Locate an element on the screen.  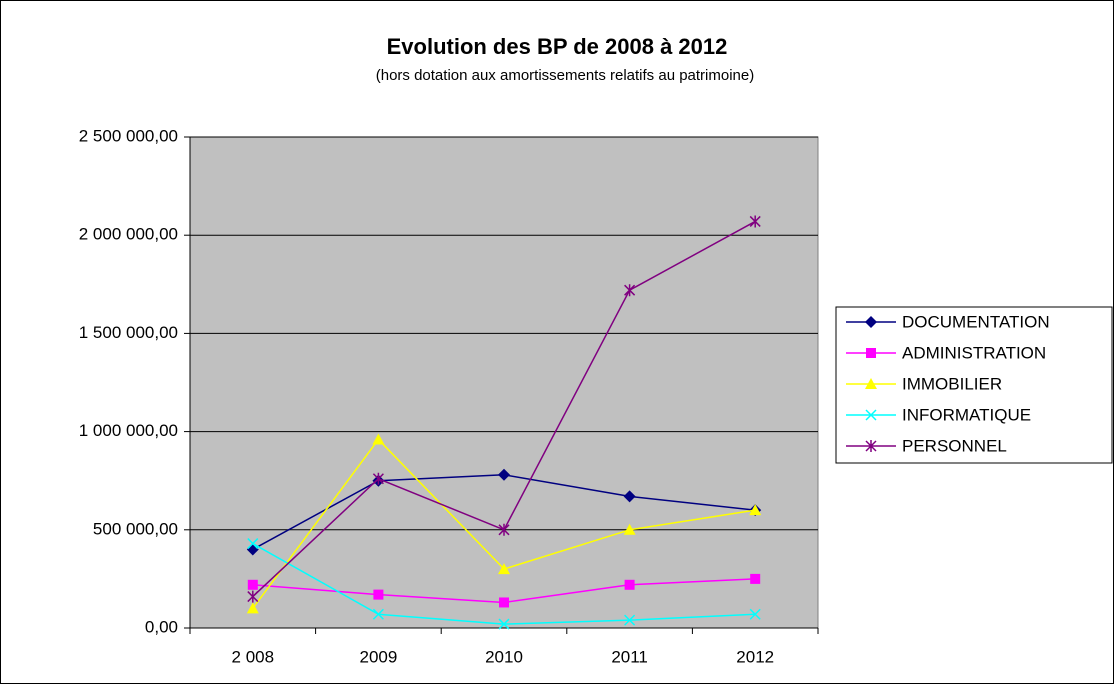
x-tick-label: 2012 is located at coordinates (755, 656).